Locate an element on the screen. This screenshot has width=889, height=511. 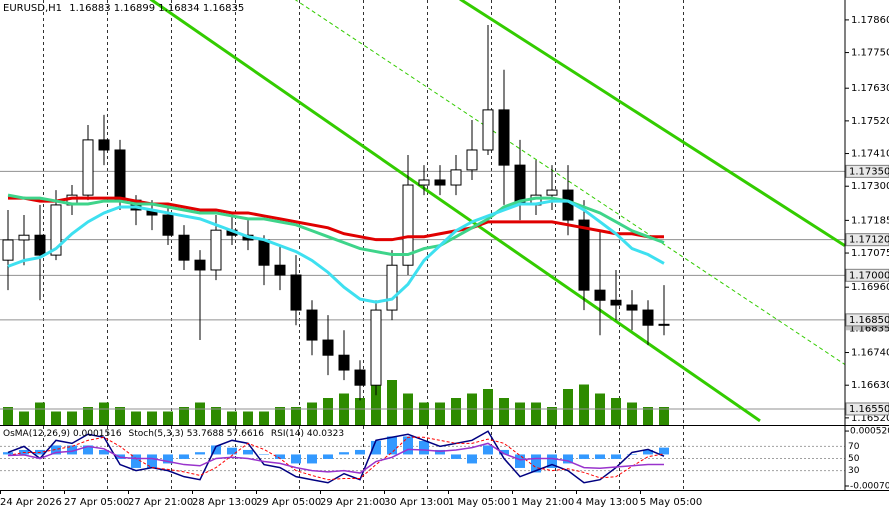
level-label: 1.17000 is located at coordinates (869, 275).